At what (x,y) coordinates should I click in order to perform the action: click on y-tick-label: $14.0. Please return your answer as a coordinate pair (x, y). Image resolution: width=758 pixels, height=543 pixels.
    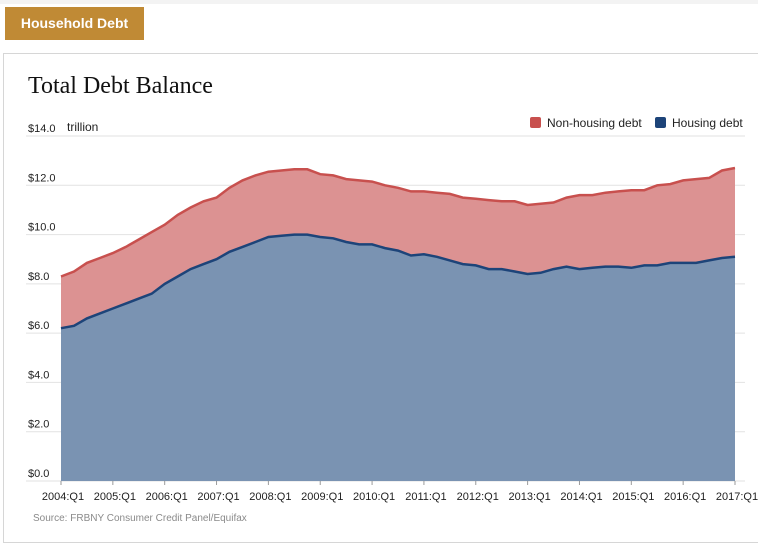
    Looking at the image, I should click on (42, 129).